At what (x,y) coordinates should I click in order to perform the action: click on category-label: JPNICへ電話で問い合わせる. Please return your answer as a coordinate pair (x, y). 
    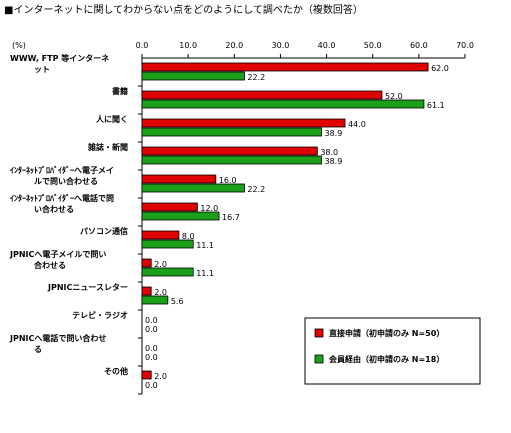
    Looking at the image, I should click on (57, 343).